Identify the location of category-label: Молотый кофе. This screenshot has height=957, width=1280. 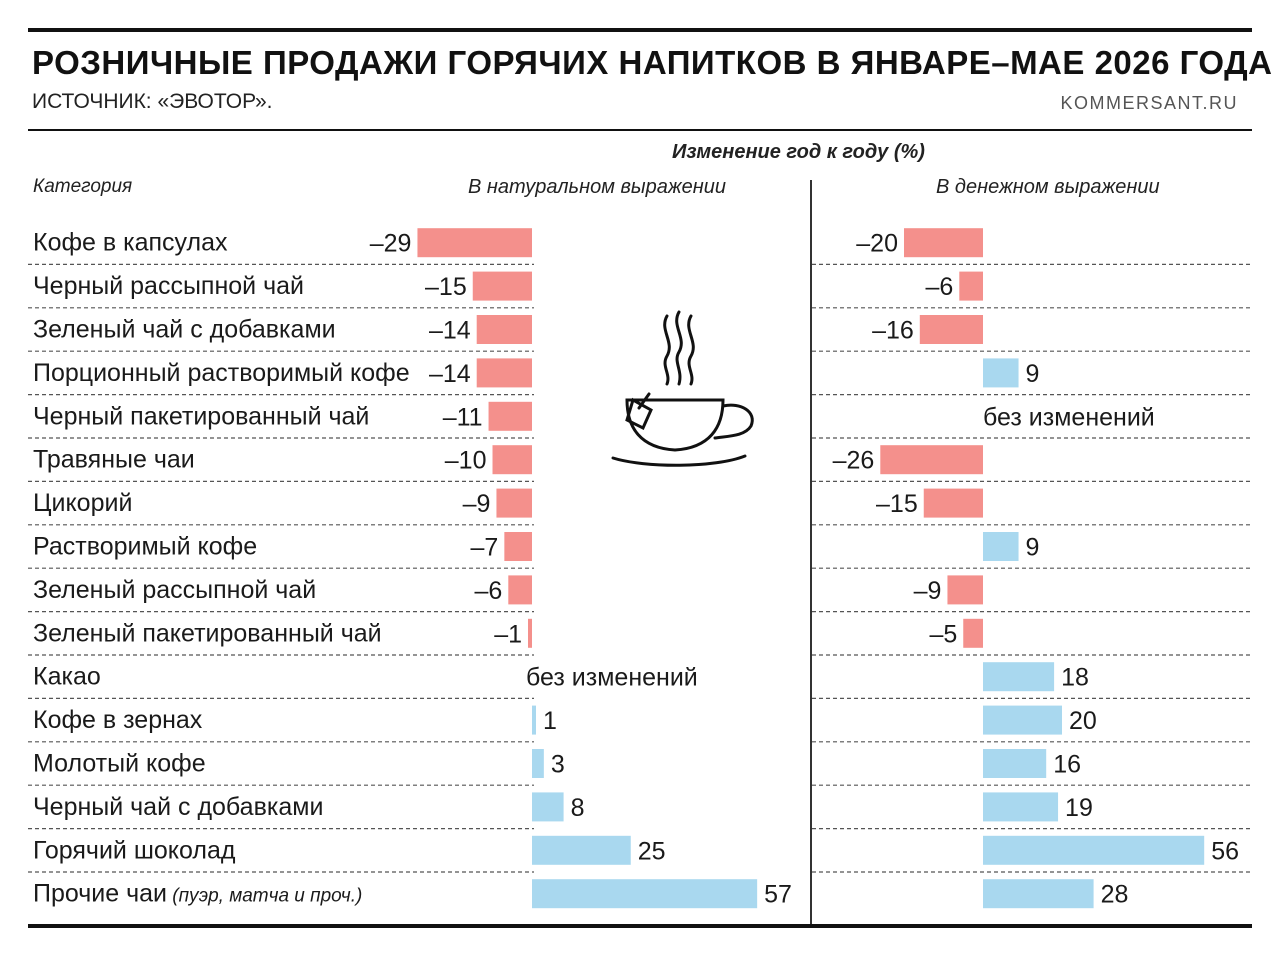
(119, 764).